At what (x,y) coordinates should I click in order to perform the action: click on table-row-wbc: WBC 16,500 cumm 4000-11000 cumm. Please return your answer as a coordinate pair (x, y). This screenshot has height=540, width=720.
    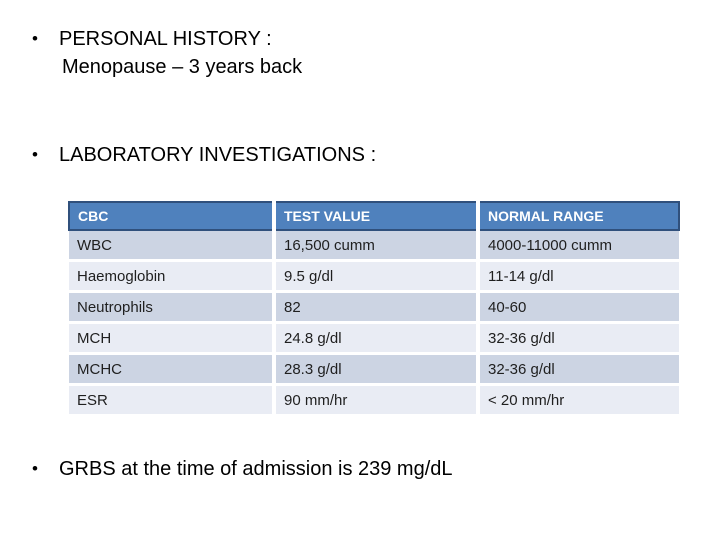
    Looking at the image, I should click on (374, 246).